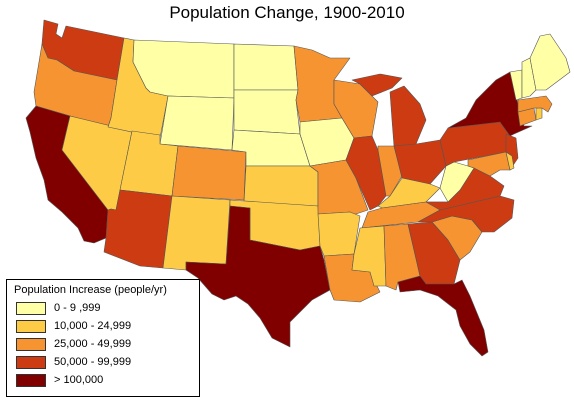 This screenshot has width=574, height=402. Describe the element at coordinates (196, 233) in the screenshot. I see `state-new-mexico` at that location.